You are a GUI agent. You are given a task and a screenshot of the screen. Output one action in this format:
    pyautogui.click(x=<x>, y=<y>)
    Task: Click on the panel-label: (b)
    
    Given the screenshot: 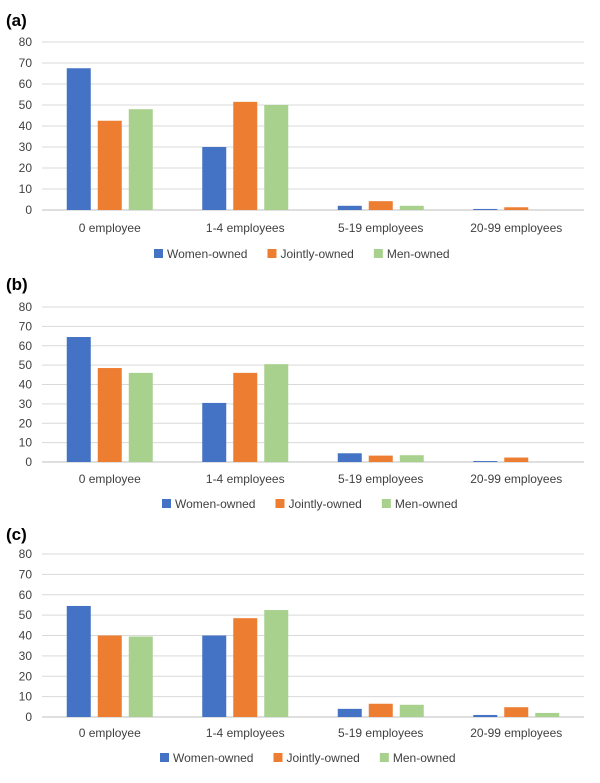 What is the action you would take?
    pyautogui.click(x=17, y=284)
    